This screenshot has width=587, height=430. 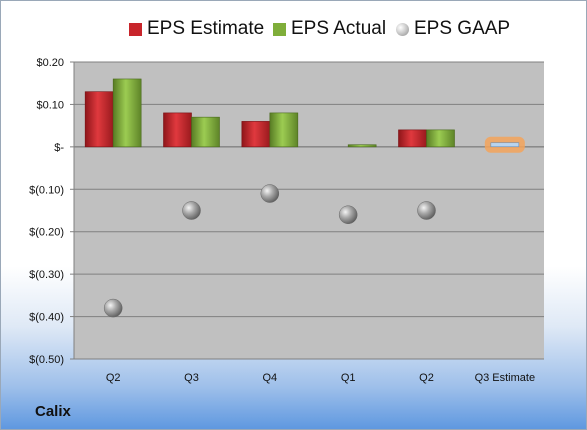 What do you see at coordinates (269, 378) in the screenshot?
I see `x-tick-label: Q4` at bounding box center [269, 378].